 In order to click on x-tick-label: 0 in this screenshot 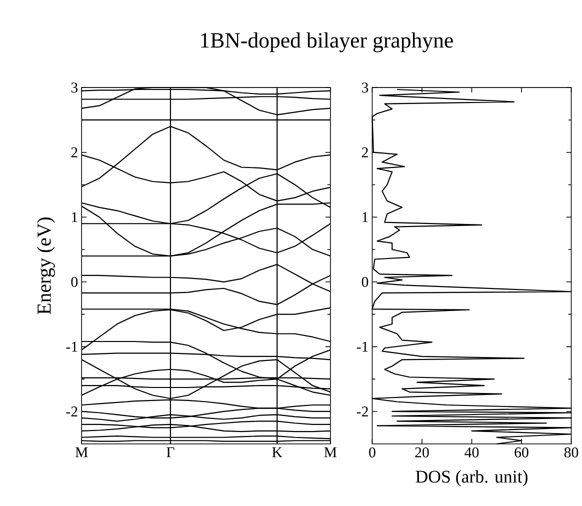, I will do `click(372, 453)`.